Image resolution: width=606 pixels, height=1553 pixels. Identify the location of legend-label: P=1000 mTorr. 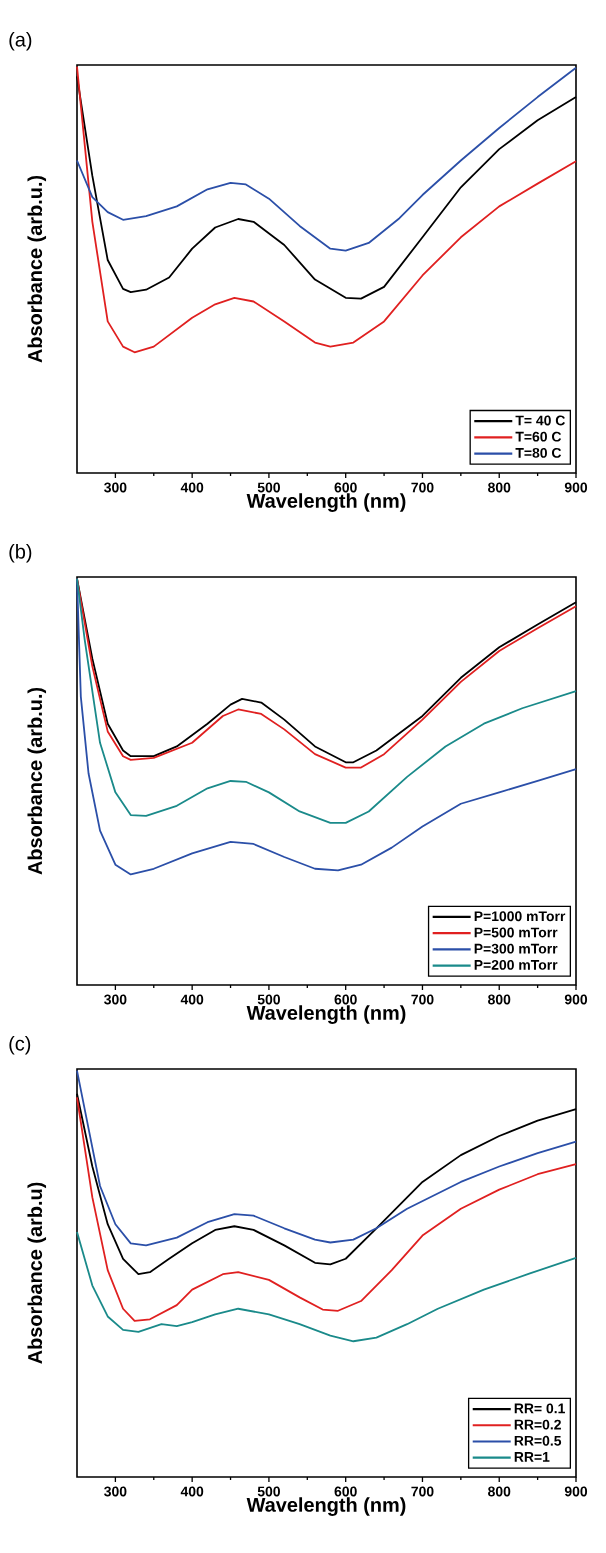
(520, 916).